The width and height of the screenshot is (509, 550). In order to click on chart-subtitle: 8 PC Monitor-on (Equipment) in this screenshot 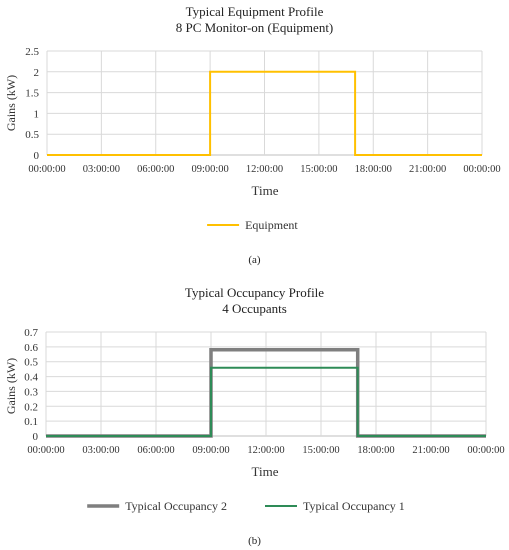, I will do `click(254, 27)`.